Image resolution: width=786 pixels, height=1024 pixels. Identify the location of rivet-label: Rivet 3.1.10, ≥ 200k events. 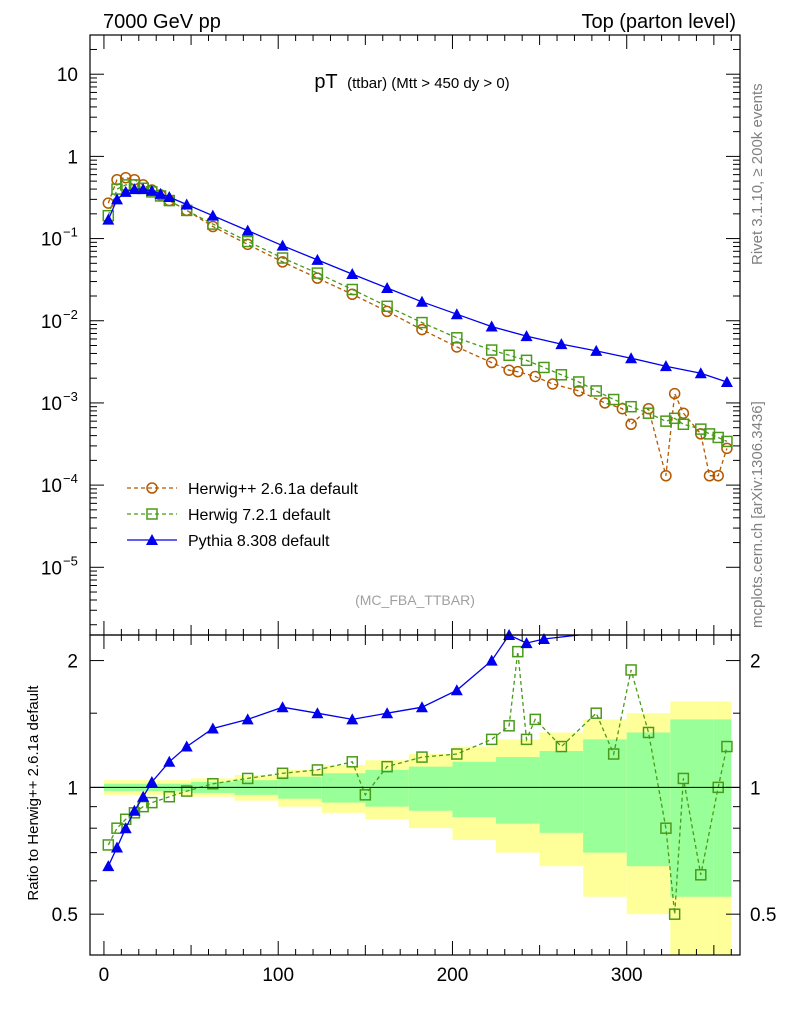
(757, 174).